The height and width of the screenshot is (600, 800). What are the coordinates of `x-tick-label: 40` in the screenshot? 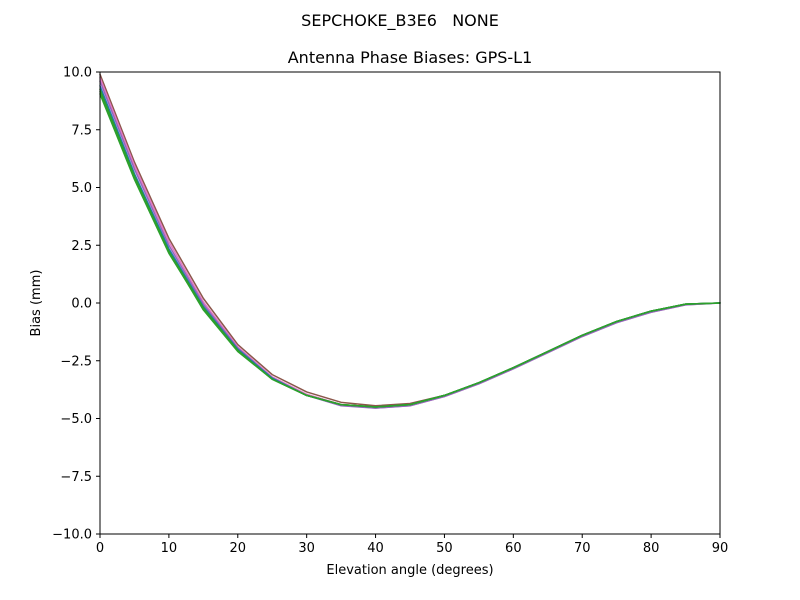 It's located at (375, 548).